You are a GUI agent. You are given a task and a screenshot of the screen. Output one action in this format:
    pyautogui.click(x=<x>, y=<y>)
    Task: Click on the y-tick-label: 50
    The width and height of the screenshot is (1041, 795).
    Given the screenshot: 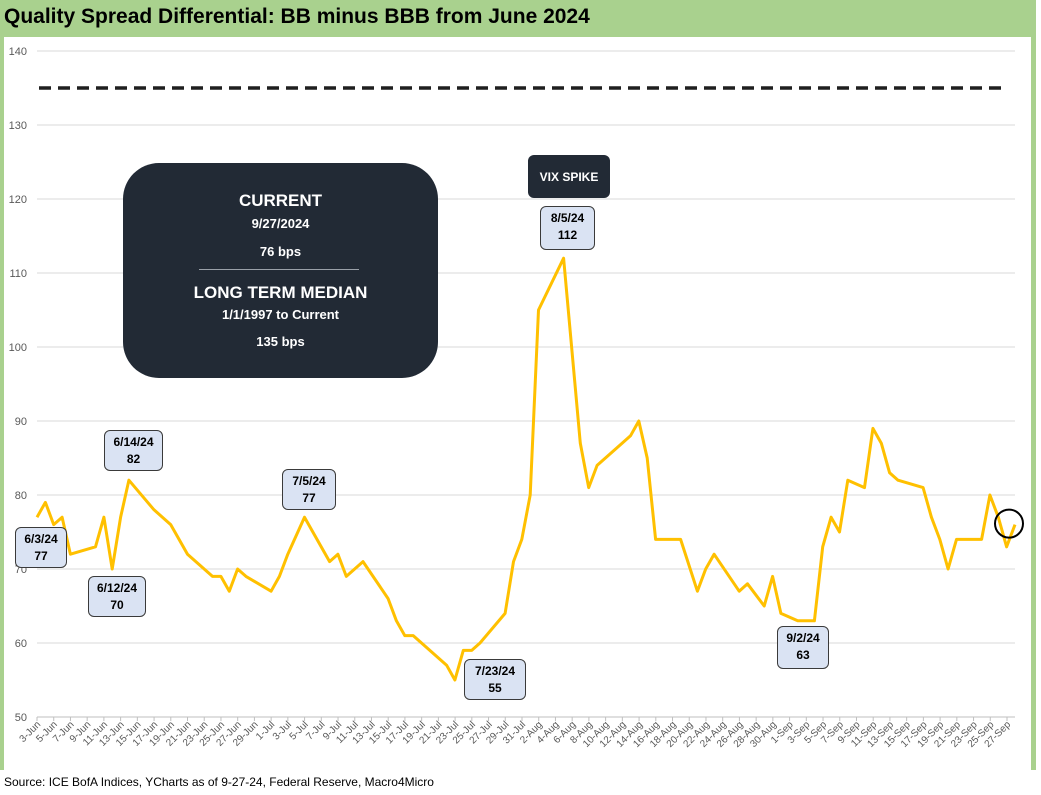 What is the action you would take?
    pyautogui.click(x=21, y=718)
    